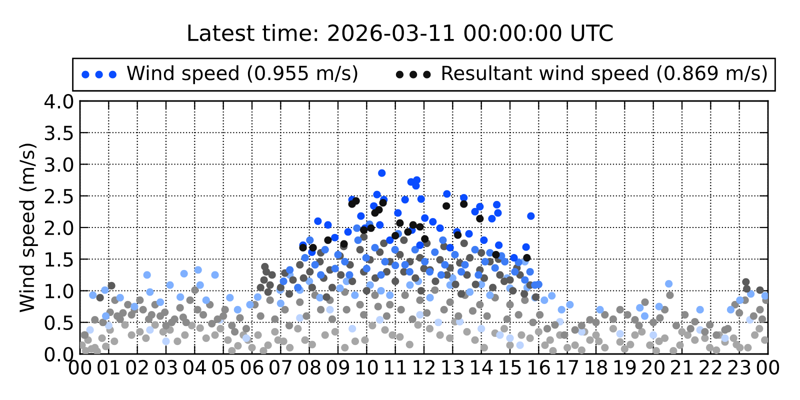 This screenshot has width=800, height=400. What do you see at coordinates (453, 367) in the screenshot?
I see `x-tick-label: 13` at bounding box center [453, 367].